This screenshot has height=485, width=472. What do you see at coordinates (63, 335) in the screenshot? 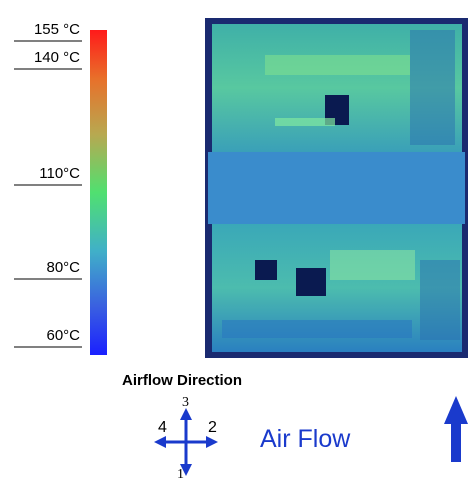
I see `scale-label: 60°C` at bounding box center [63, 335].